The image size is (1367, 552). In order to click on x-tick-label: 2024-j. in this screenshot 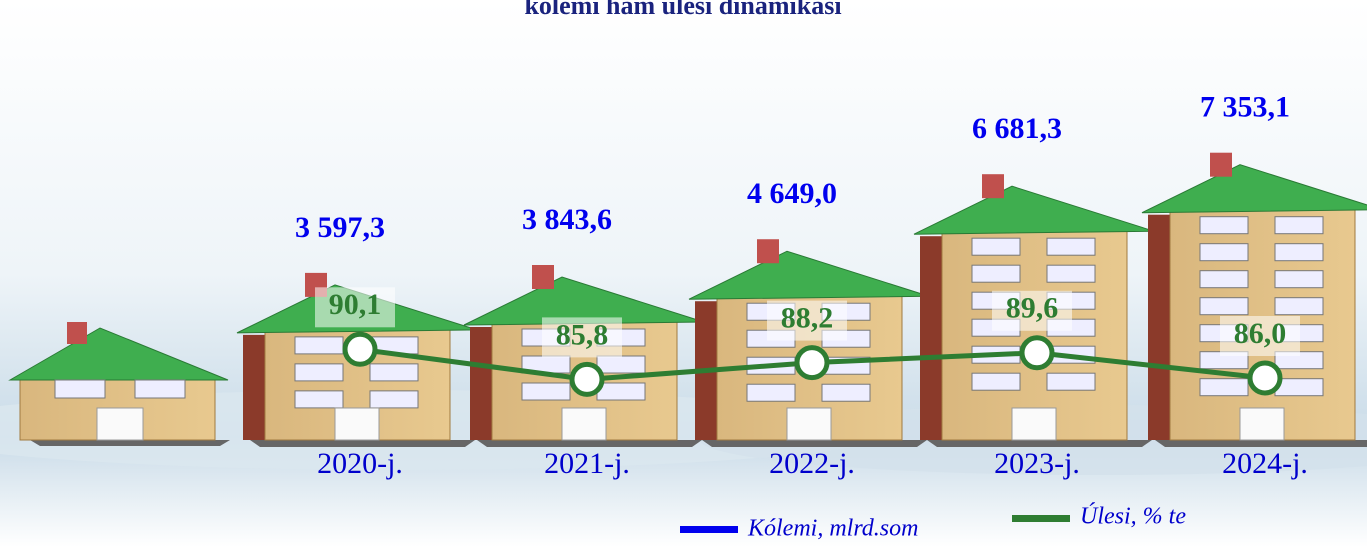, I will do `click(1265, 463)`.